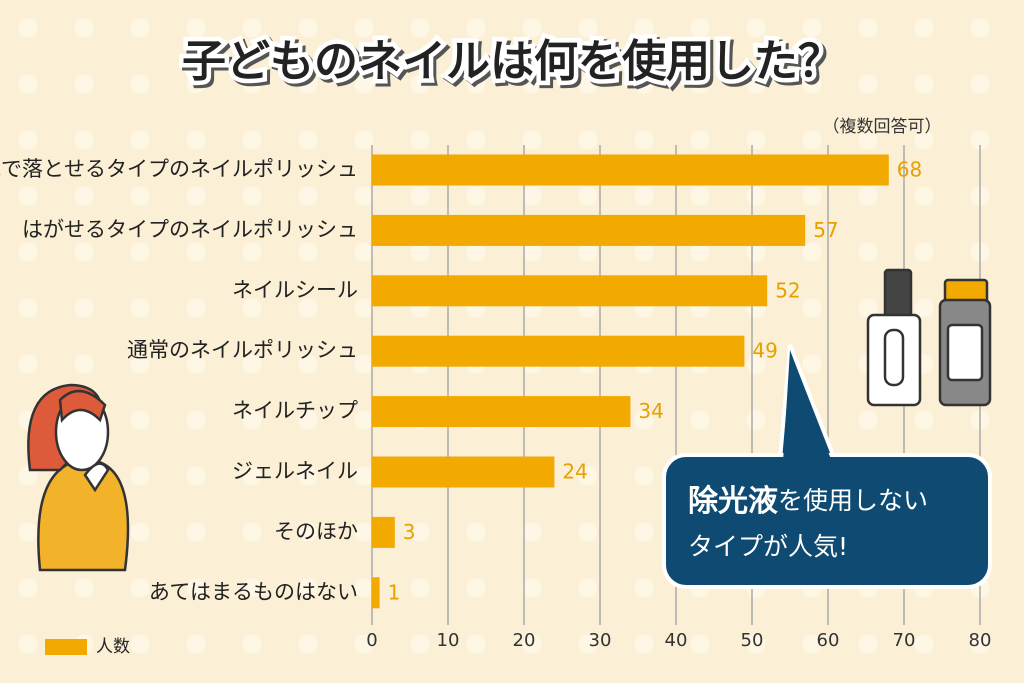 This screenshot has height=683, width=1024. What do you see at coordinates (179, 169) in the screenshot?
I see `y-tick-label: 水で落とせるタイプのネイルポリッシュ` at bounding box center [179, 169].